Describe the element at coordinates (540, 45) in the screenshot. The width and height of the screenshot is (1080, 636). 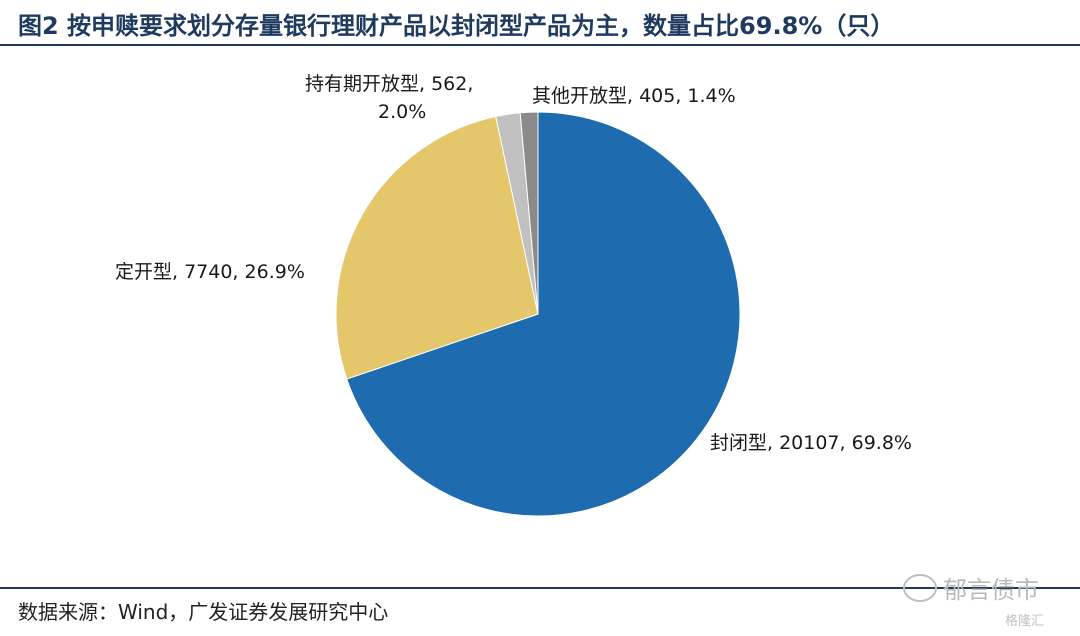
I see `top-rule` at that location.